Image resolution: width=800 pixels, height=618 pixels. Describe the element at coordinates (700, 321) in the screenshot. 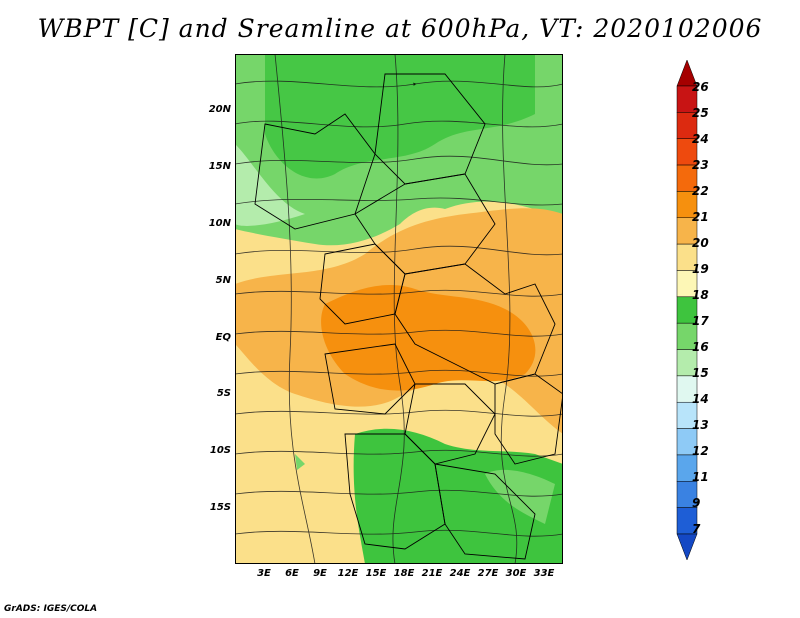

I see `colorbar-label: 17` at that location.